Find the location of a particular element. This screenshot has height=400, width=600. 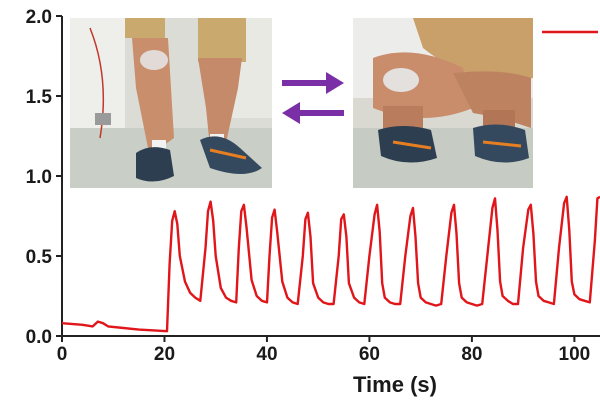

y-tick-label: 0.5 is located at coordinates (39, 257).